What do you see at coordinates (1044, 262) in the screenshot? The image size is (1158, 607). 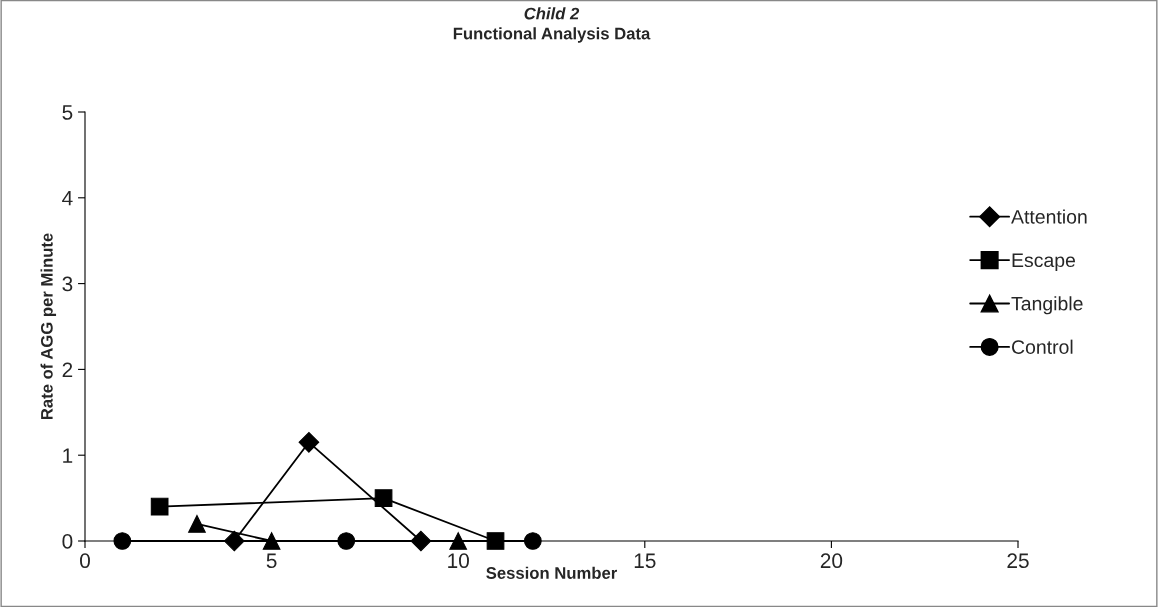 I see `legend-label: Escape` at bounding box center [1044, 262].